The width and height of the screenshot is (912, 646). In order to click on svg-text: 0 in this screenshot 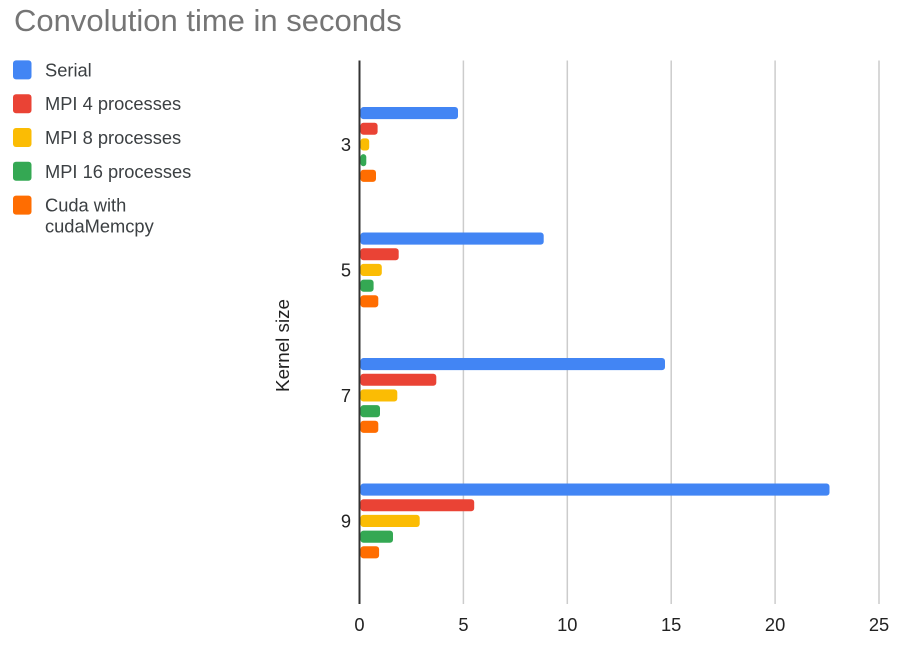, I will do `click(359, 624)`.